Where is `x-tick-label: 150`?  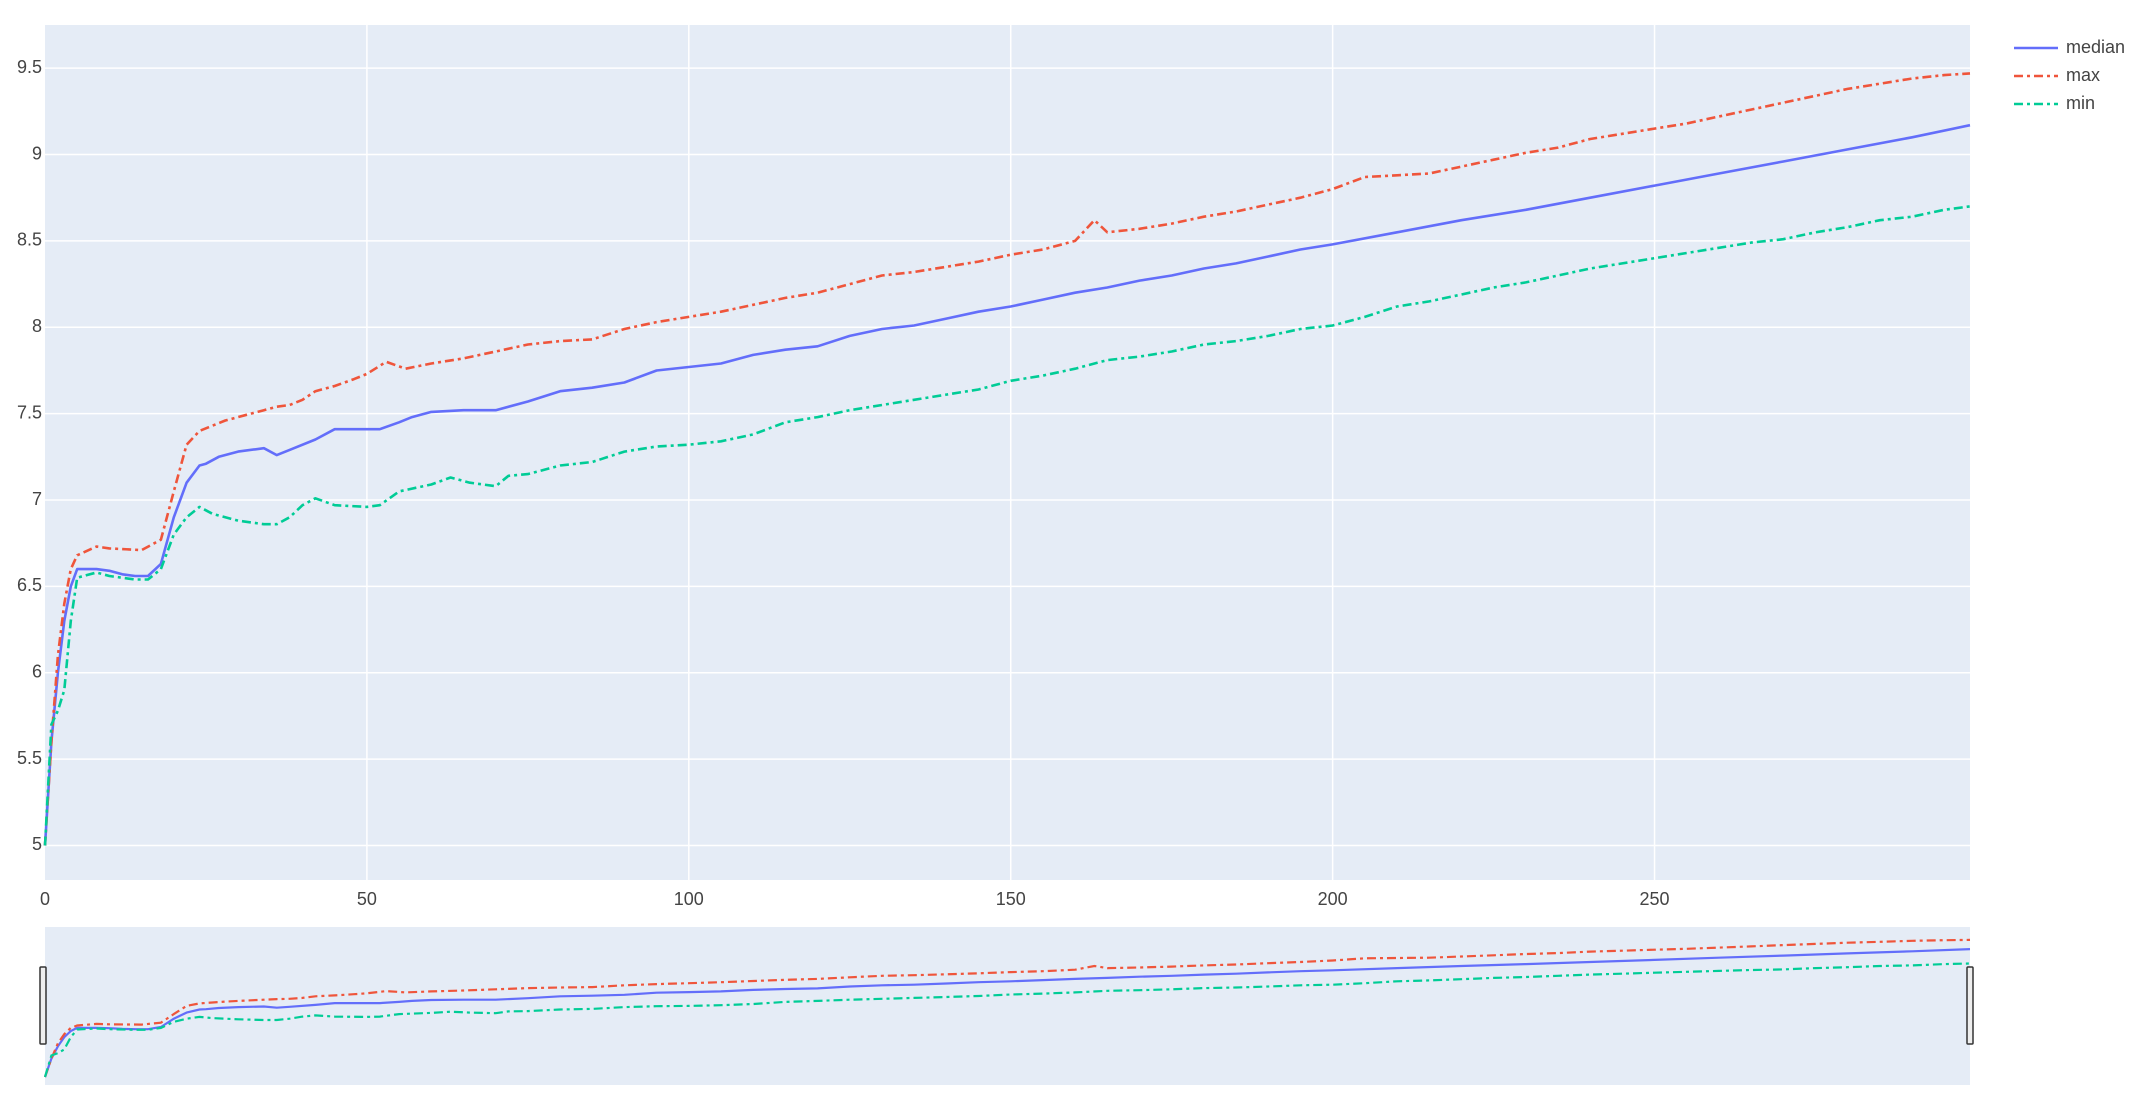
x-tick-label: 150 is located at coordinates (1011, 899).